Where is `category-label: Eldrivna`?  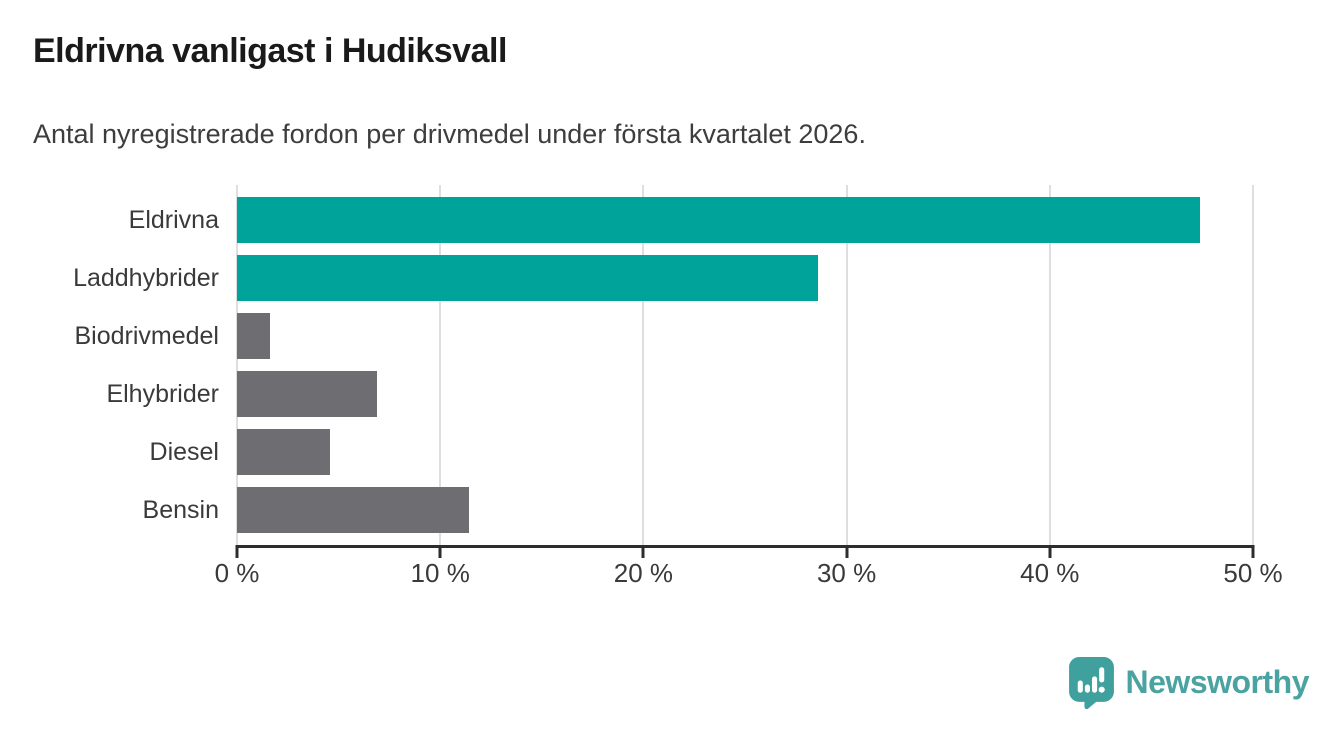 category-label: Eldrivna is located at coordinates (173, 219).